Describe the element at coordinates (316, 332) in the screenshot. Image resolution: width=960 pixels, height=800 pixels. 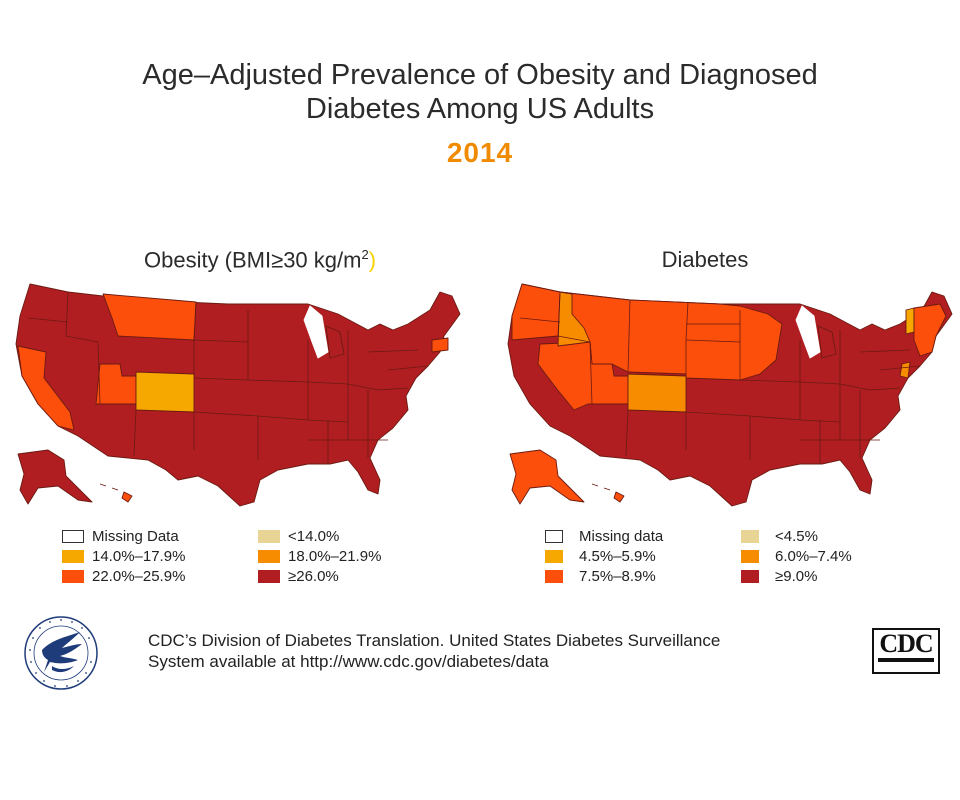
I see `obesity-great-lakes` at that location.